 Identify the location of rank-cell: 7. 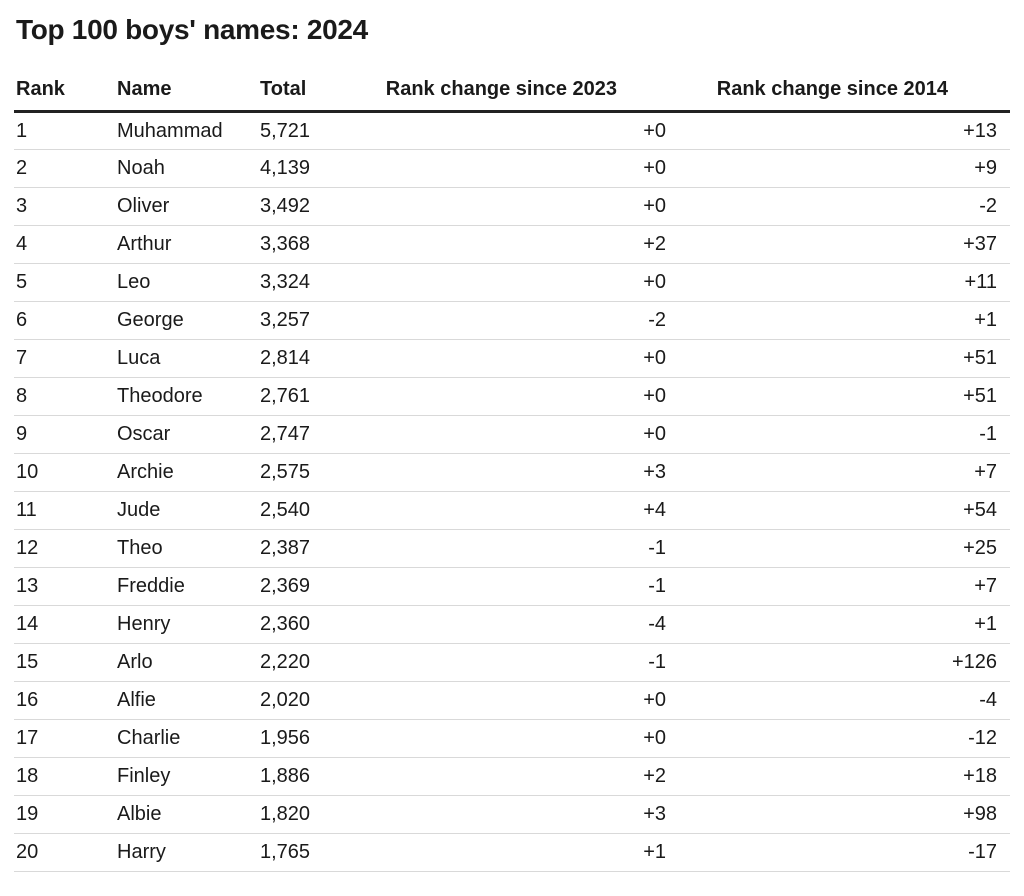
(64, 358).